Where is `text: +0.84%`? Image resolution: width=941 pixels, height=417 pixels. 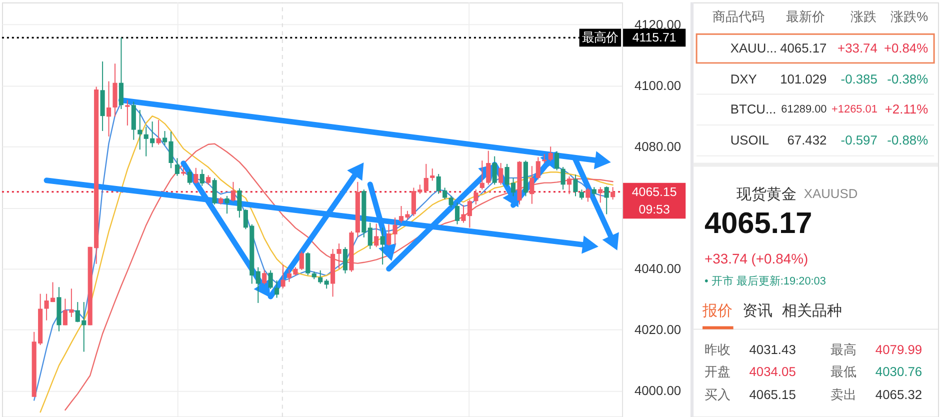 text: +0.84% is located at coordinates (906, 48).